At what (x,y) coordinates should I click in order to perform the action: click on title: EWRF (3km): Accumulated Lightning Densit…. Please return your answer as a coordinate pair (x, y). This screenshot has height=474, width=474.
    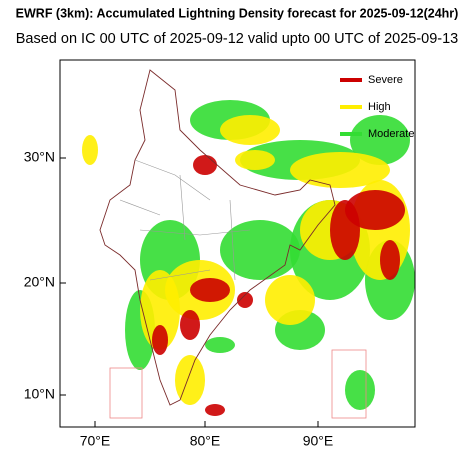
    Looking at the image, I should click on (237, 13).